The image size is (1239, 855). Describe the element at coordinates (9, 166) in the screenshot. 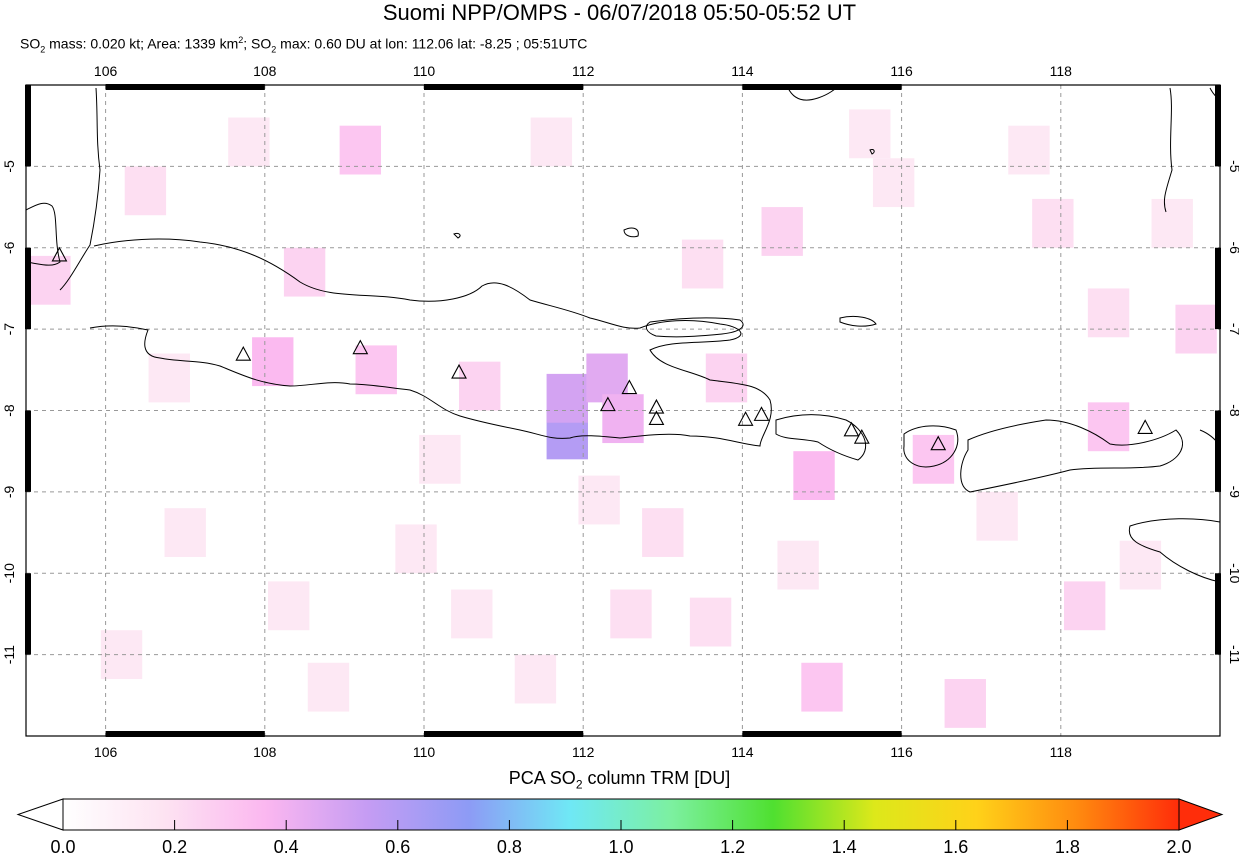

I see `lat-tick-label-left: -5` at that location.